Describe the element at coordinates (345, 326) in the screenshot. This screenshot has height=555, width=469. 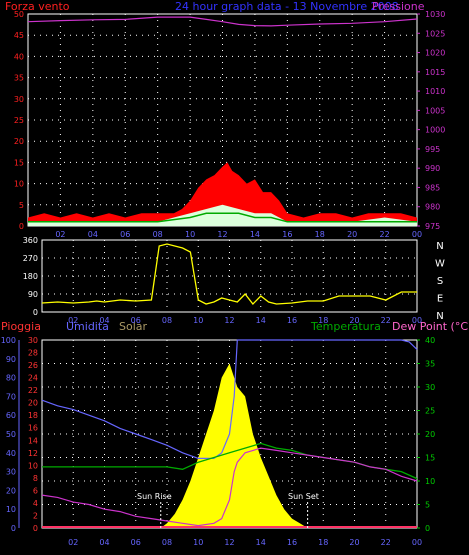
I see `temperature-label: Temperatura` at that location.